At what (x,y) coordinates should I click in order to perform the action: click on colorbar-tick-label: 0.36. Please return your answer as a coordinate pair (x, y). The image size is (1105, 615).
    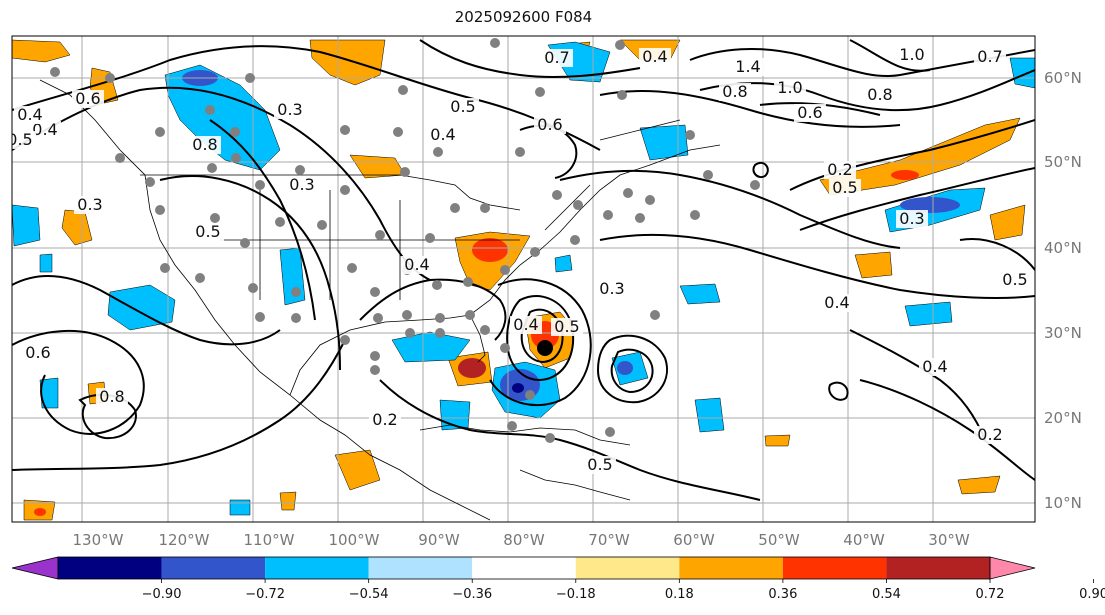
    Looking at the image, I should click on (782, 594).